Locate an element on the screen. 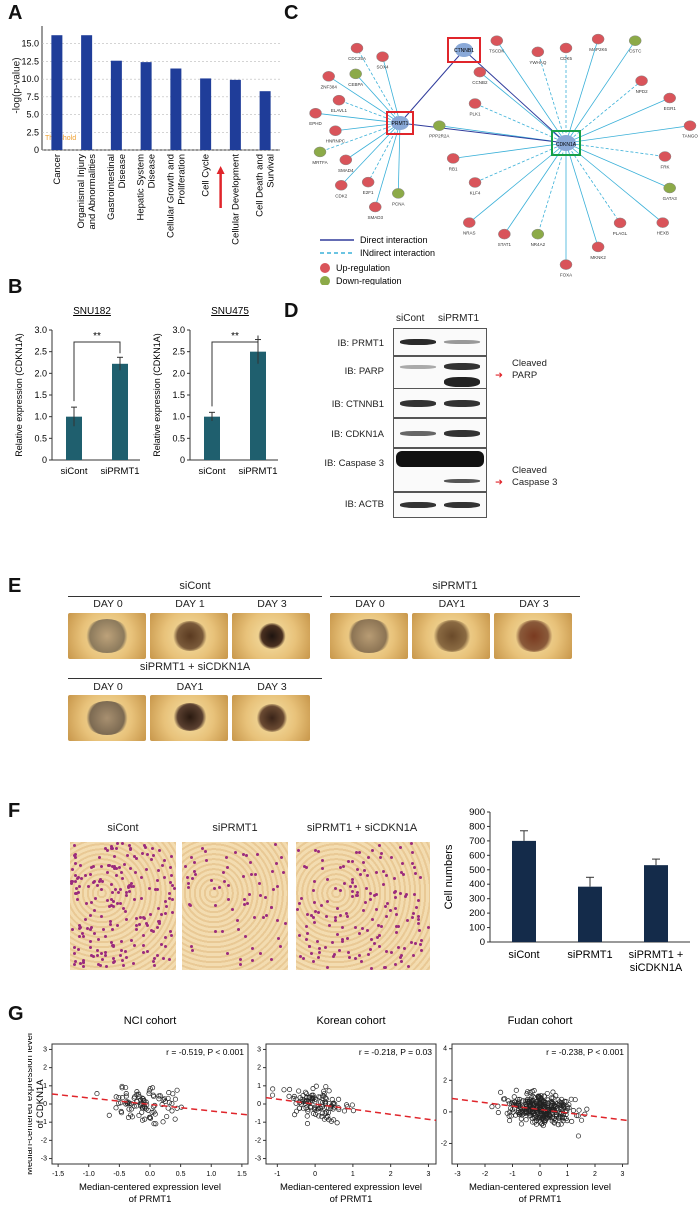  blot-label: IB: ACTB is located at coordinates (364, 504).